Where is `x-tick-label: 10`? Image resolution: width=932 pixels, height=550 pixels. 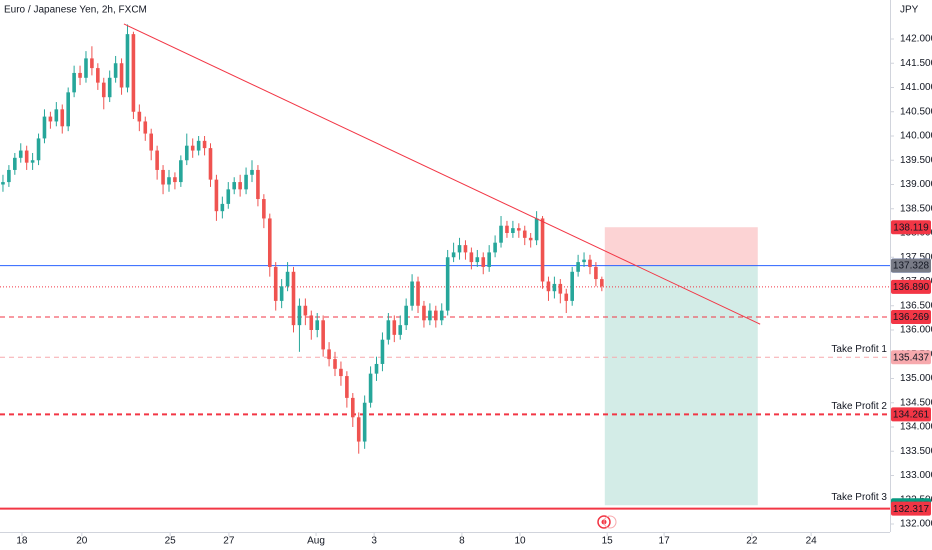
x-tick-label: 10 is located at coordinates (520, 541).